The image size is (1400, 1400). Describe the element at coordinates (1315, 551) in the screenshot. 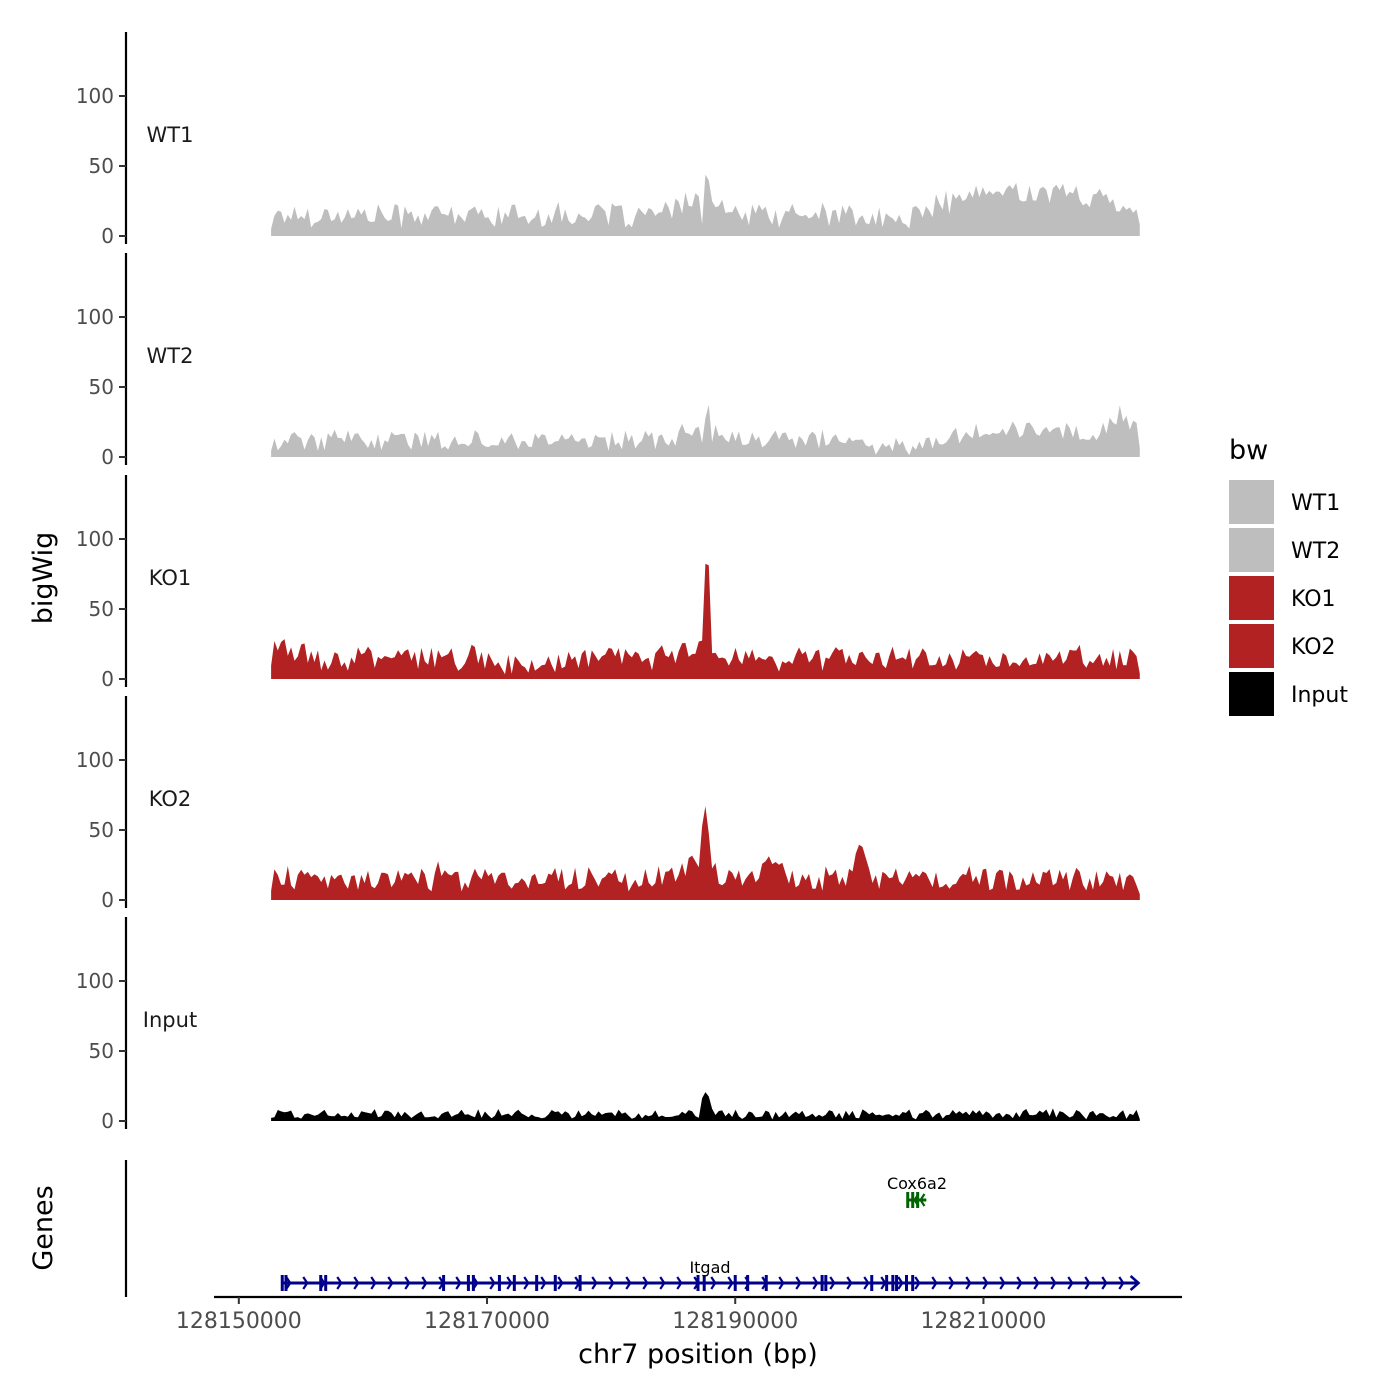

I see `legend-label: WT2` at that location.